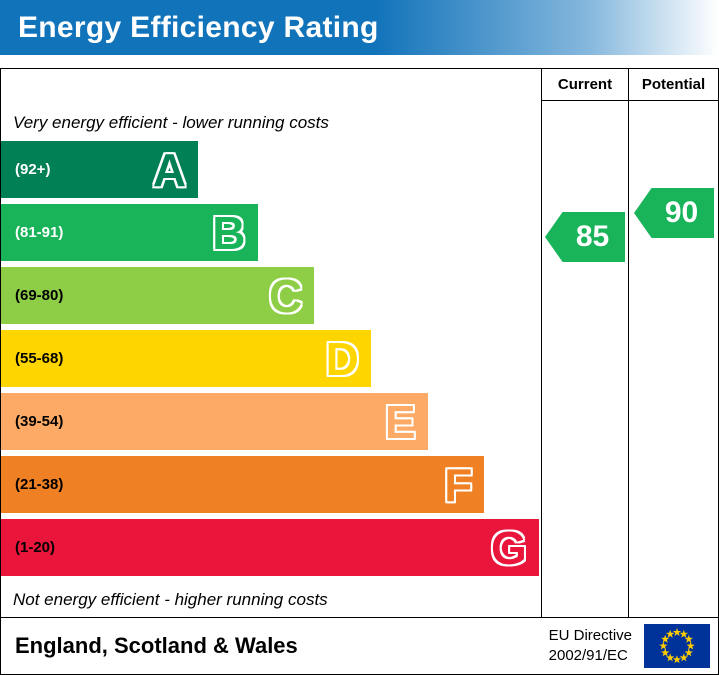 The image size is (719, 675). Describe the element at coordinates (214, 421) in the screenshot. I see `band-e: (39-54) E` at that location.